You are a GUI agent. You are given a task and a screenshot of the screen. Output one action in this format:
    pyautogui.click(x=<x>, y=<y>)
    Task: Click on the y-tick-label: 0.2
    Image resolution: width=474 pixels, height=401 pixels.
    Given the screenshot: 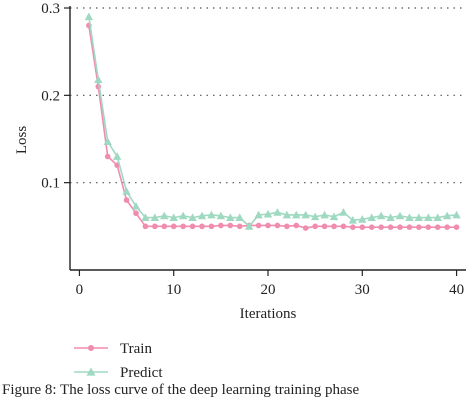 What is the action you would take?
    pyautogui.click(x=50, y=96)
    